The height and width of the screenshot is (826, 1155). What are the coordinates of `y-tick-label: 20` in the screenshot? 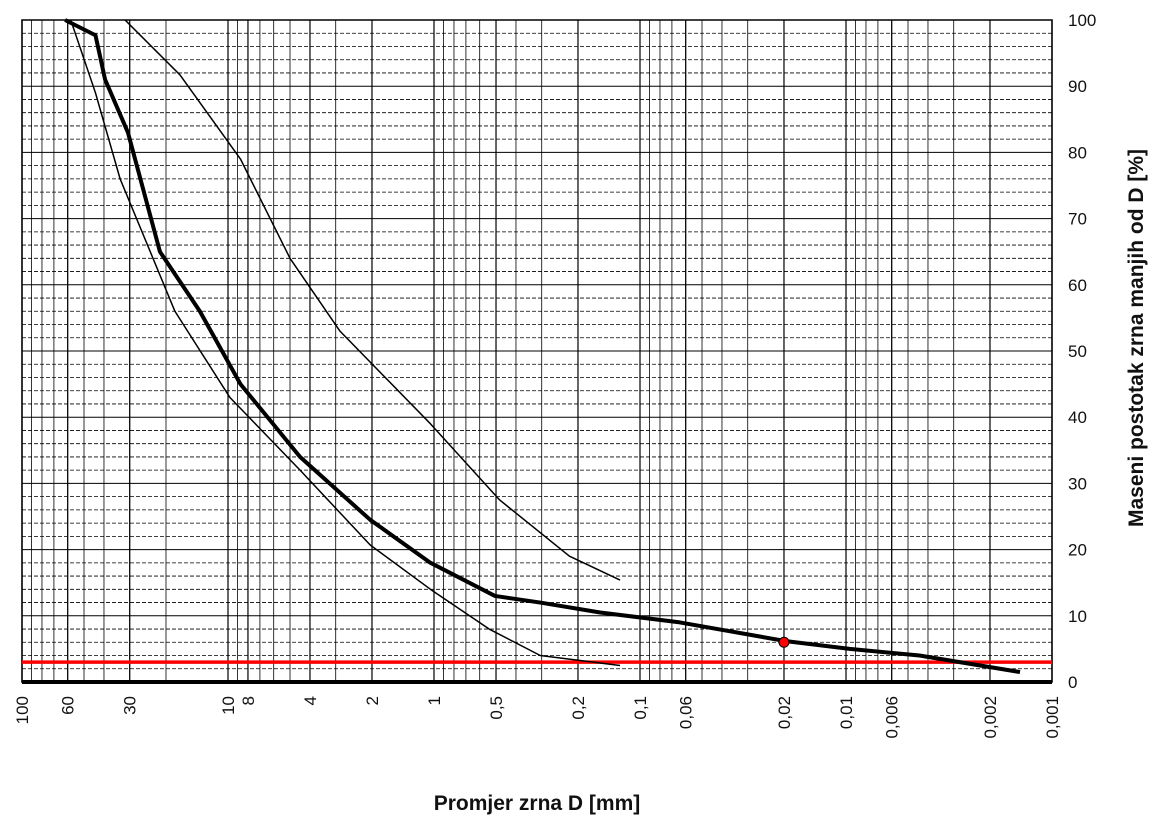 It's located at (1077, 550).